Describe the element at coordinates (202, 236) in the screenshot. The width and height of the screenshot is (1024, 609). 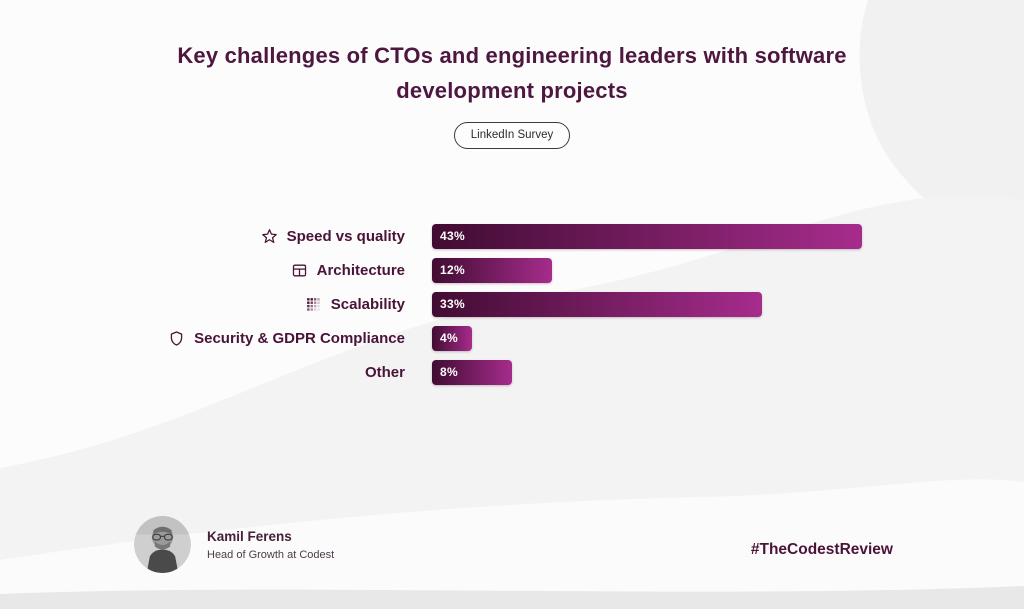
I see `category-label-cell: Speed vs quality` at that location.